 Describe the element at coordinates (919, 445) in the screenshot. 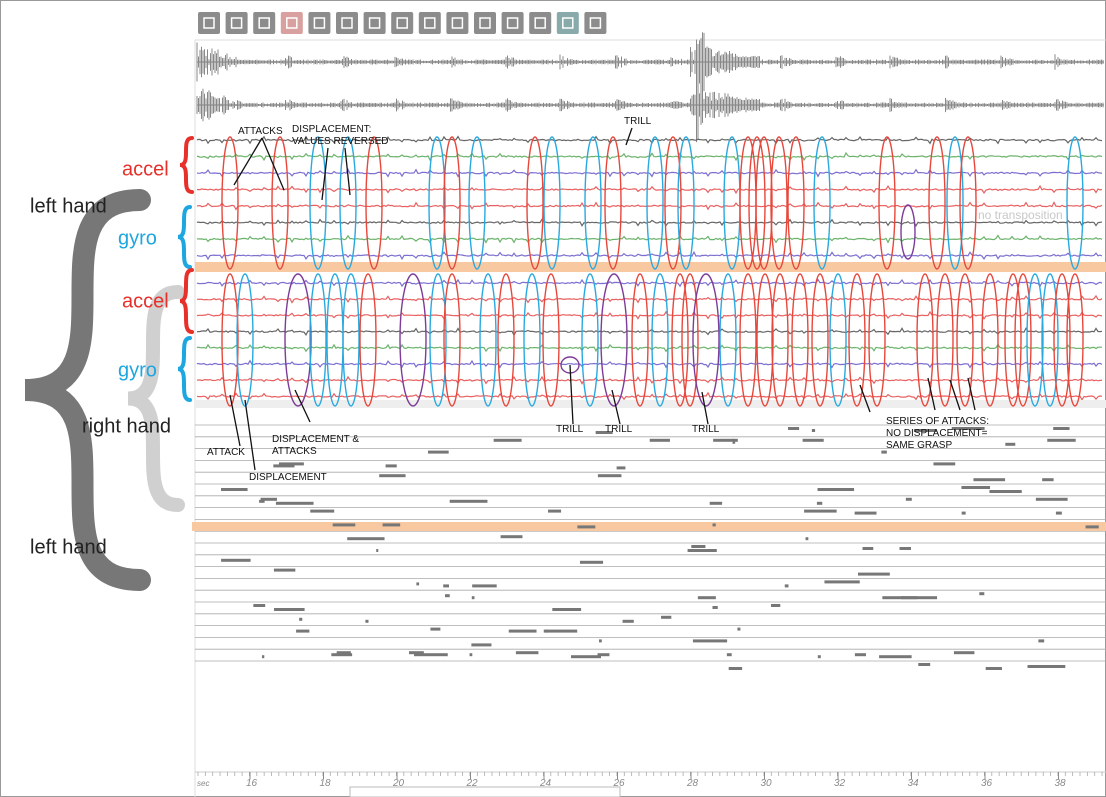

I see `annotation-label: SAME GRASP` at that location.